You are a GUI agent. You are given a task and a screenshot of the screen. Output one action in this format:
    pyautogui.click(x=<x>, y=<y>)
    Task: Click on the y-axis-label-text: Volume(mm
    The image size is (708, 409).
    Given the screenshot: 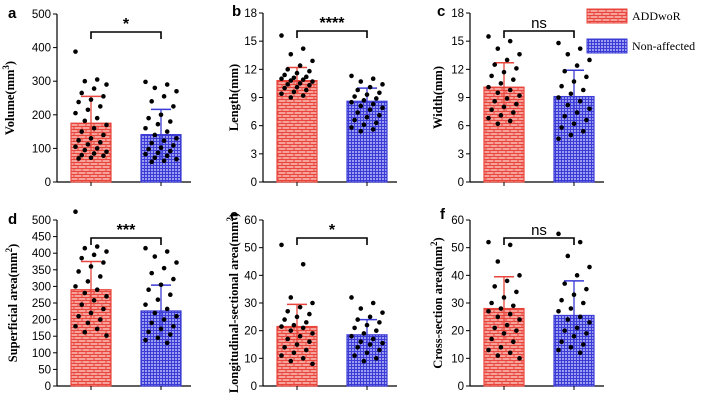 What is the action you would take?
    pyautogui.click(x=10, y=102)
    